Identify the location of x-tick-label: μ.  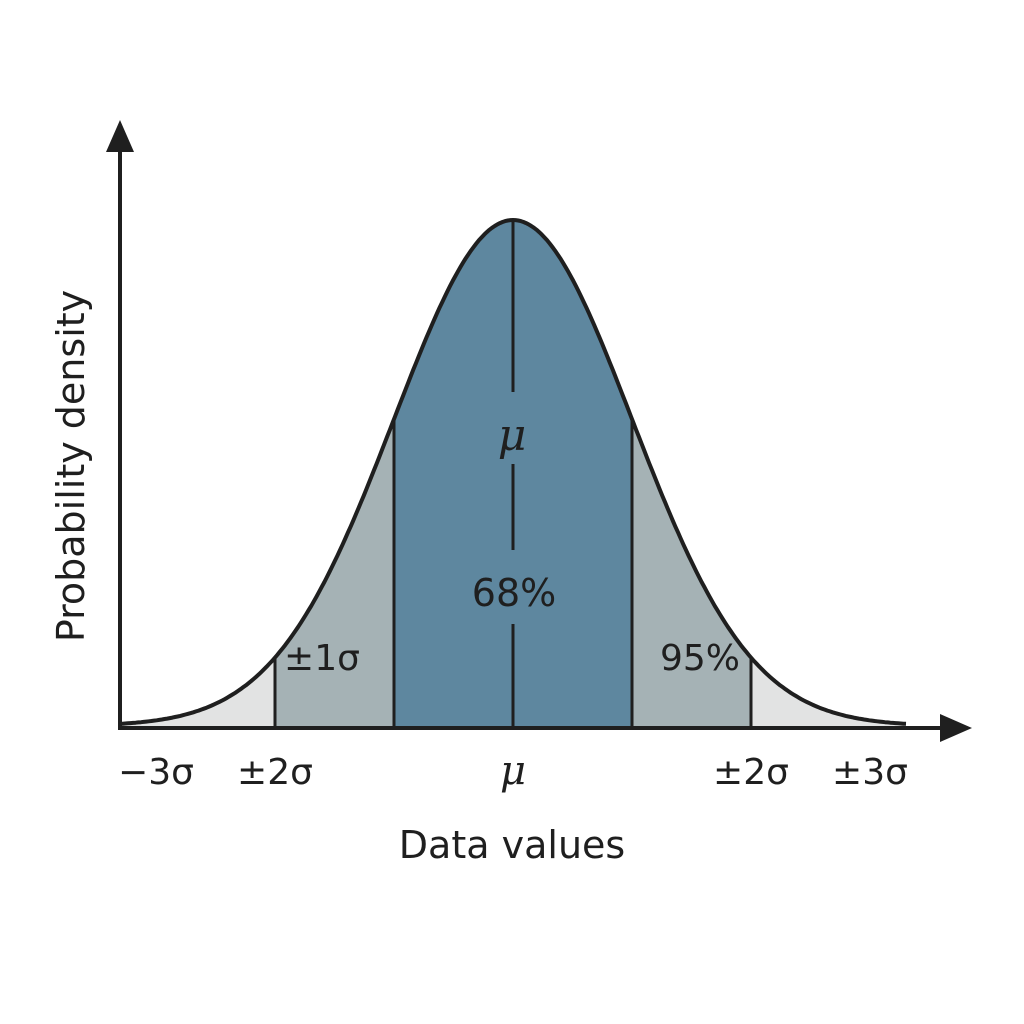
(513, 771).